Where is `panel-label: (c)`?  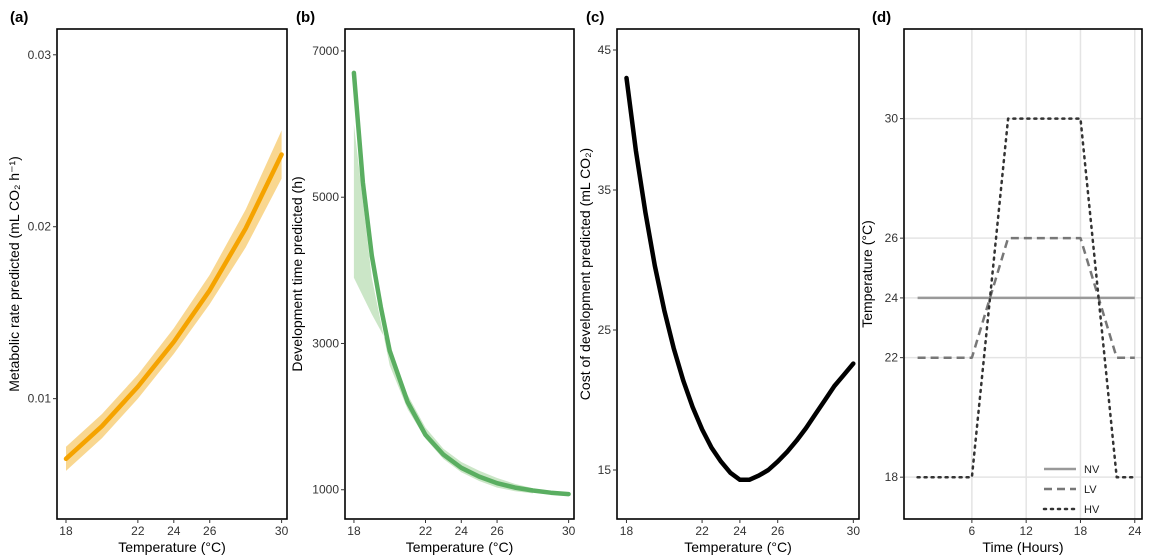 panel-label: (c) is located at coordinates (595, 17).